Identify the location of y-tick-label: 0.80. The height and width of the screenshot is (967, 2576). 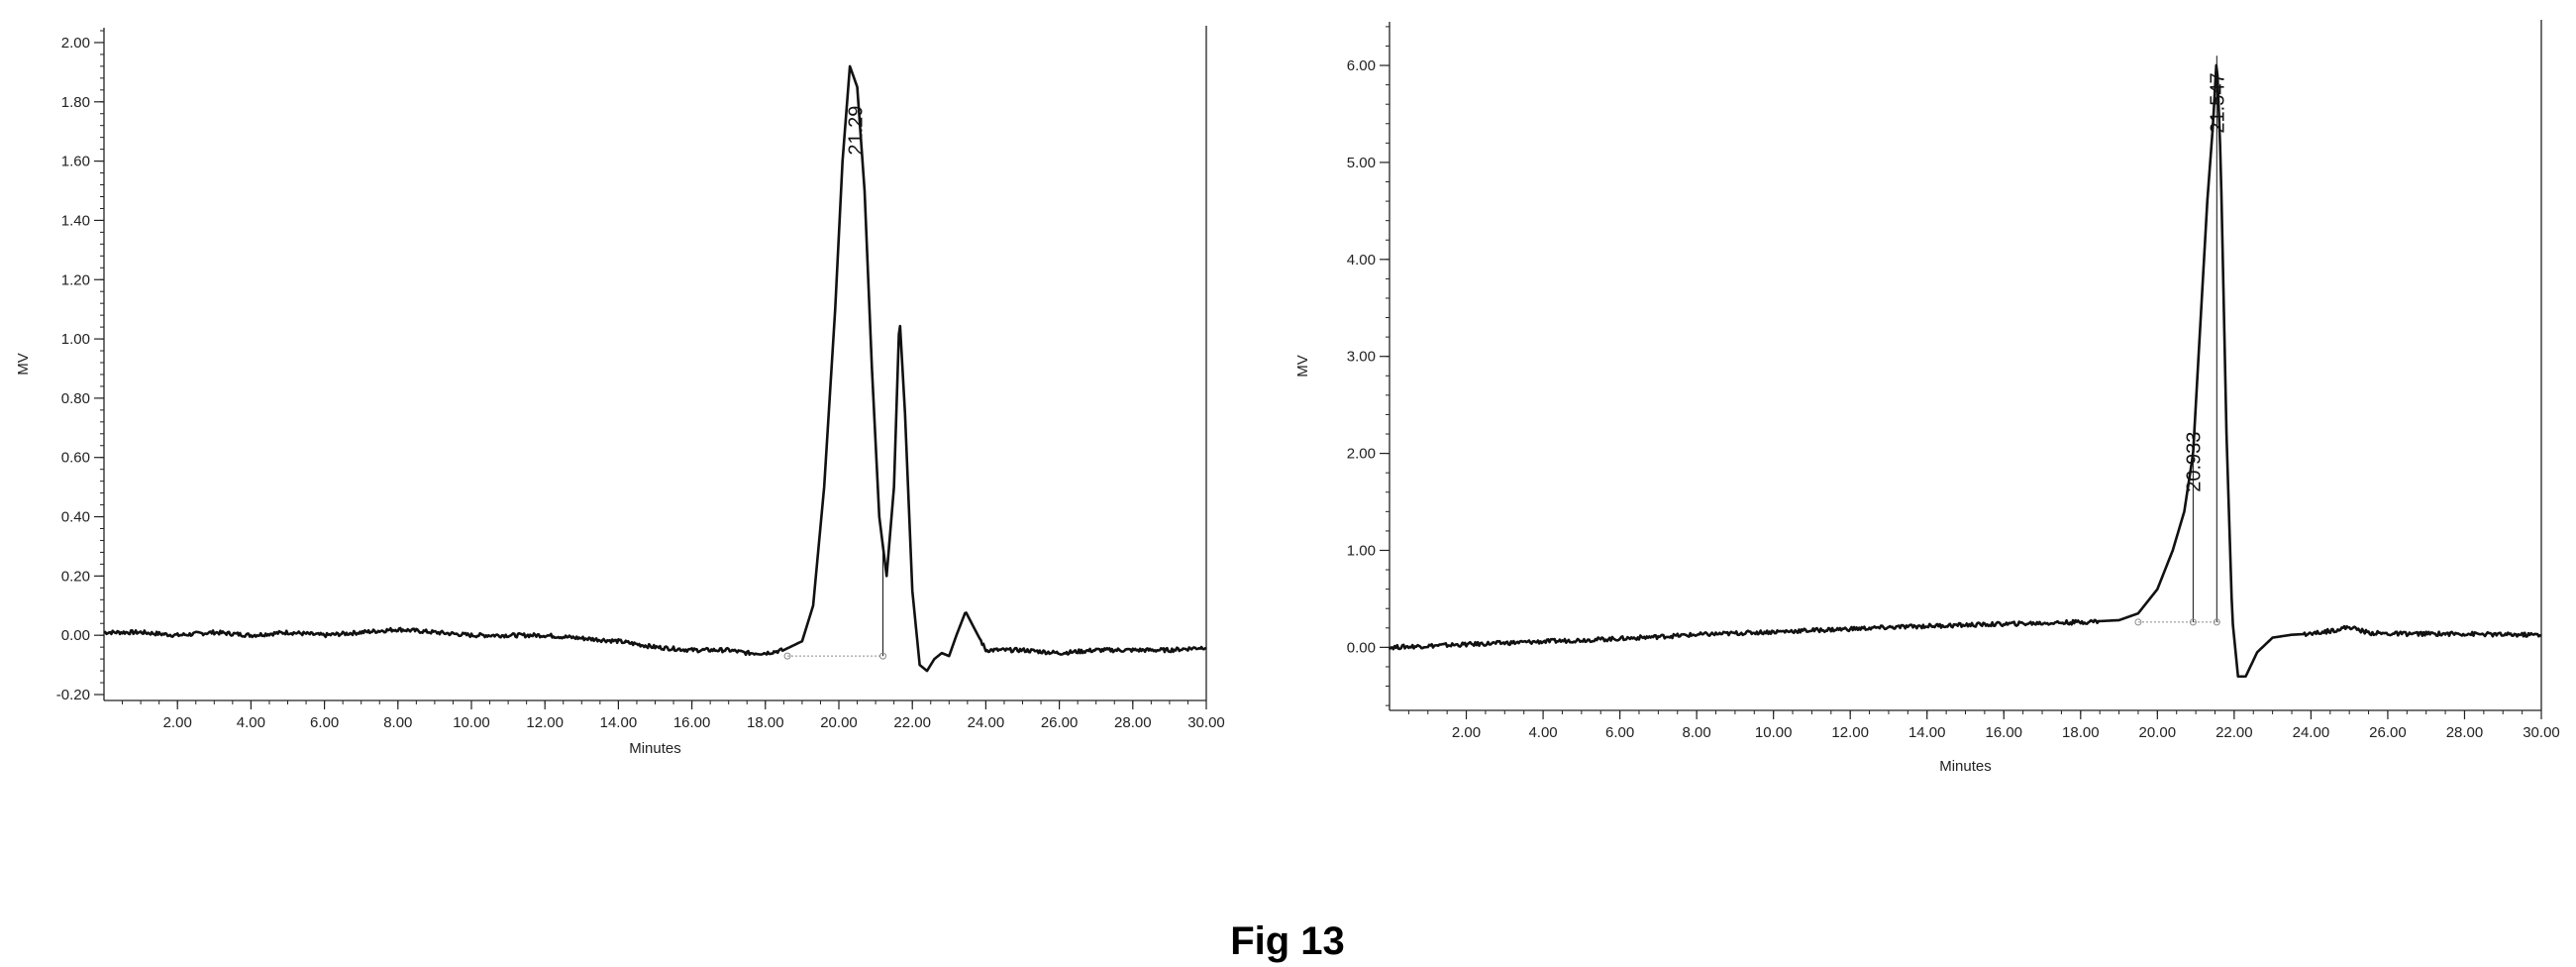
(75, 398).